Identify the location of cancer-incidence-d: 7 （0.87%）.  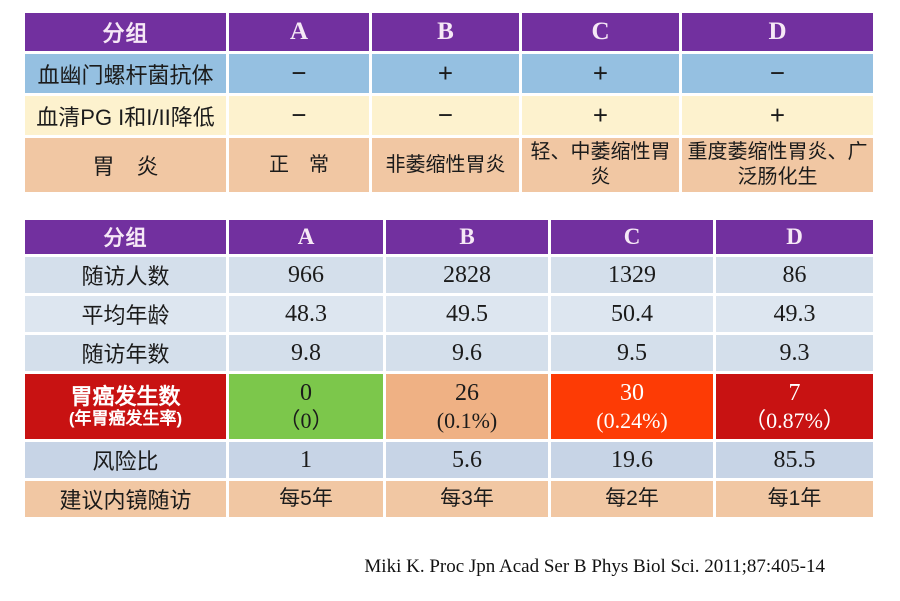
(794, 406).